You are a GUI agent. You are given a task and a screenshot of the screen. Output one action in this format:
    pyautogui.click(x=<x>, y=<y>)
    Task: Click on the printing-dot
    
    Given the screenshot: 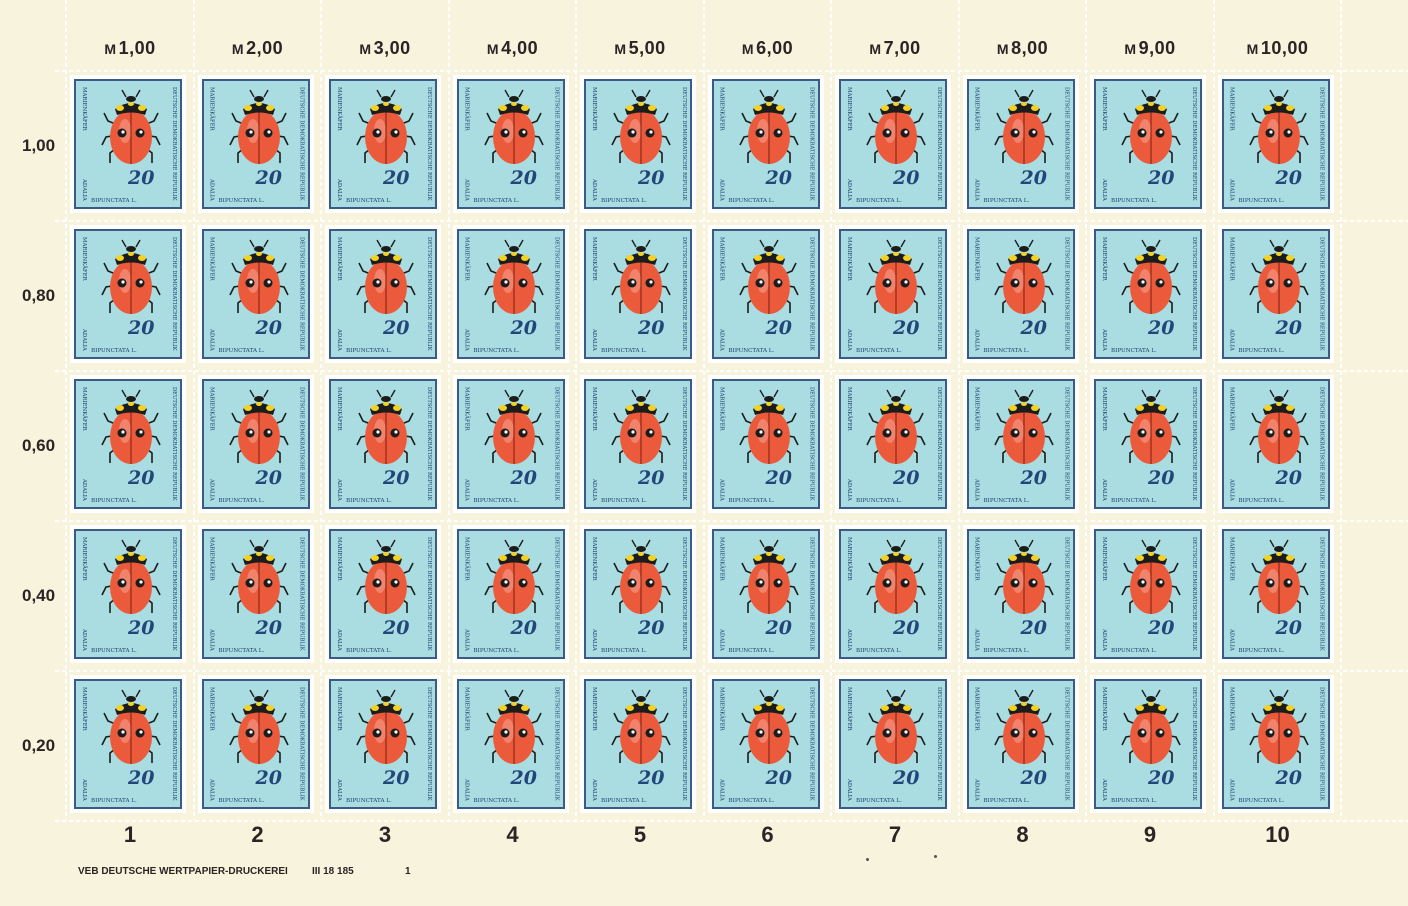 What is the action you would take?
    pyautogui.click(x=935, y=856)
    